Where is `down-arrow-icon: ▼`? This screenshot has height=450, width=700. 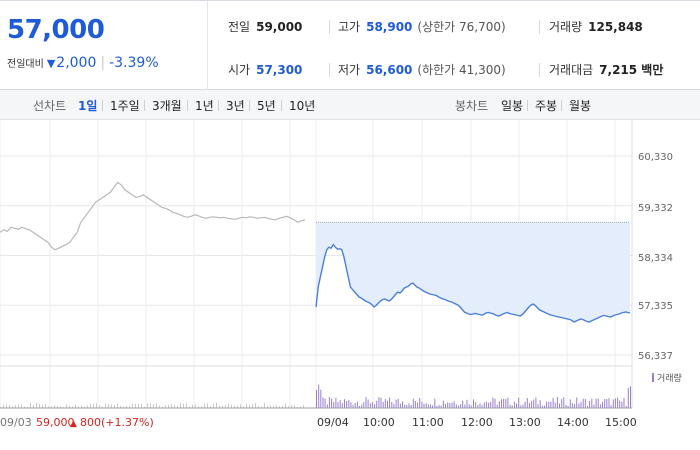
down-arrow-icon: ▼ is located at coordinates (51, 63).